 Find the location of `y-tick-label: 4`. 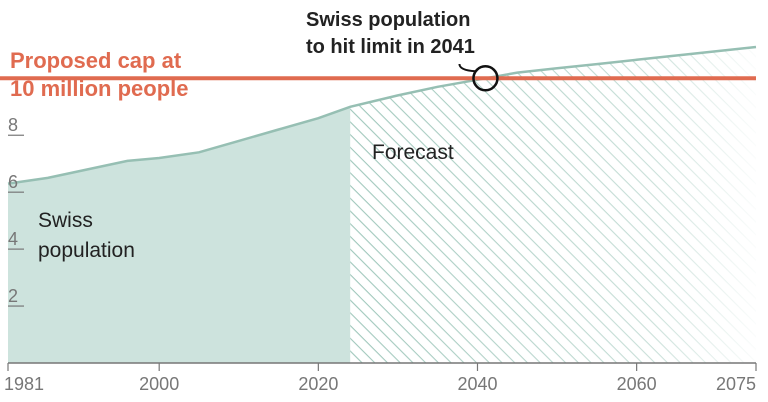

y-tick-label: 4 is located at coordinates (13, 239).